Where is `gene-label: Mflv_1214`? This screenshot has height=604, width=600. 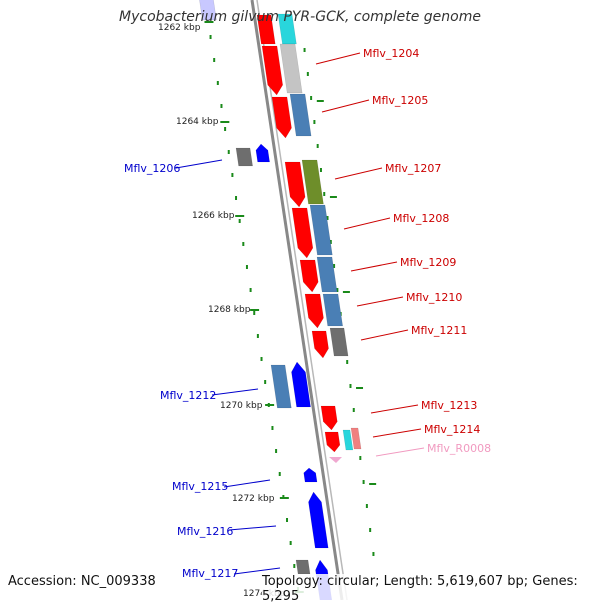 gene-label: Mflv_1214 is located at coordinates (452, 429).